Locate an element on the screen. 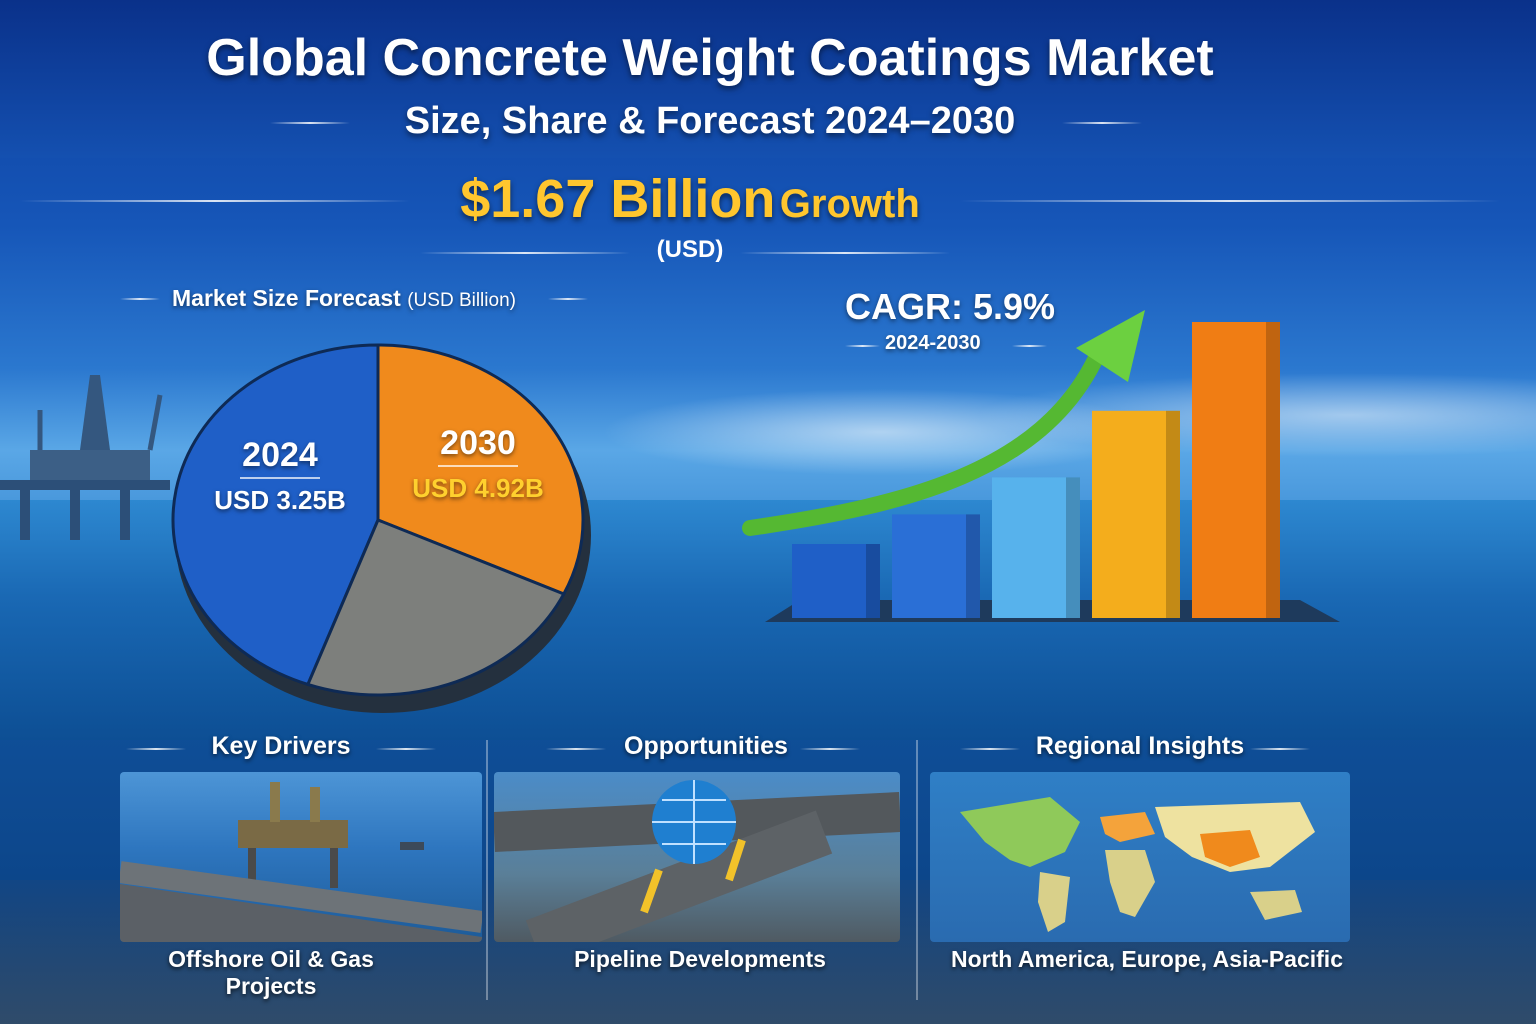  panel-caption-drivers: Offshore Oil & Gas Projects is located at coordinates (271, 972).